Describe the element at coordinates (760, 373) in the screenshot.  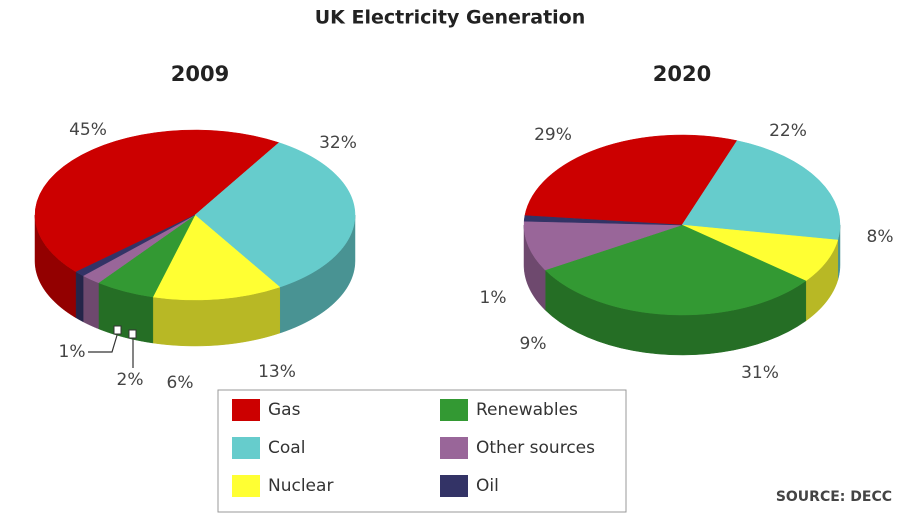
I see `data-label: 31%` at that location.